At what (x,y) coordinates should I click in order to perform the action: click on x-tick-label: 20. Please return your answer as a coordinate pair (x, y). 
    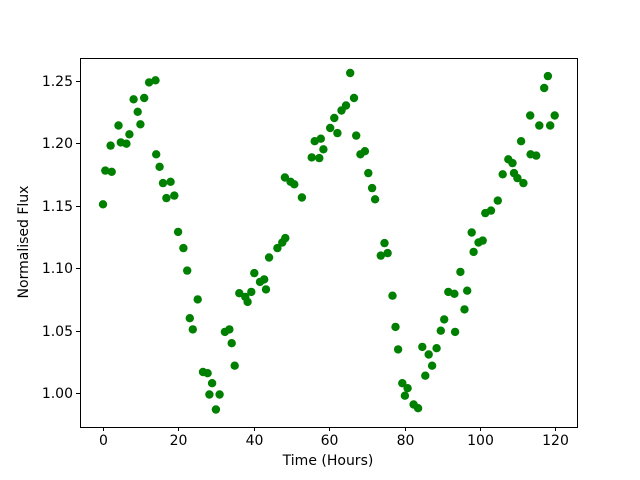
    Looking at the image, I should click on (179, 441).